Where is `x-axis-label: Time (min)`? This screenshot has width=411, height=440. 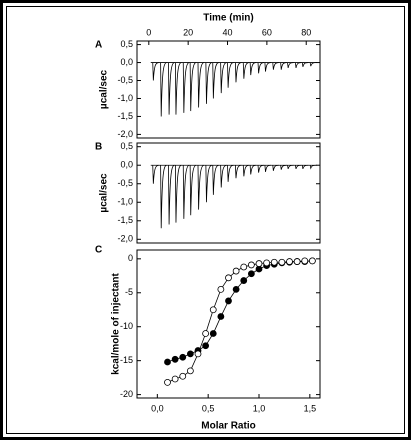
x-axis-label: Time (min) is located at coordinates (228, 18).